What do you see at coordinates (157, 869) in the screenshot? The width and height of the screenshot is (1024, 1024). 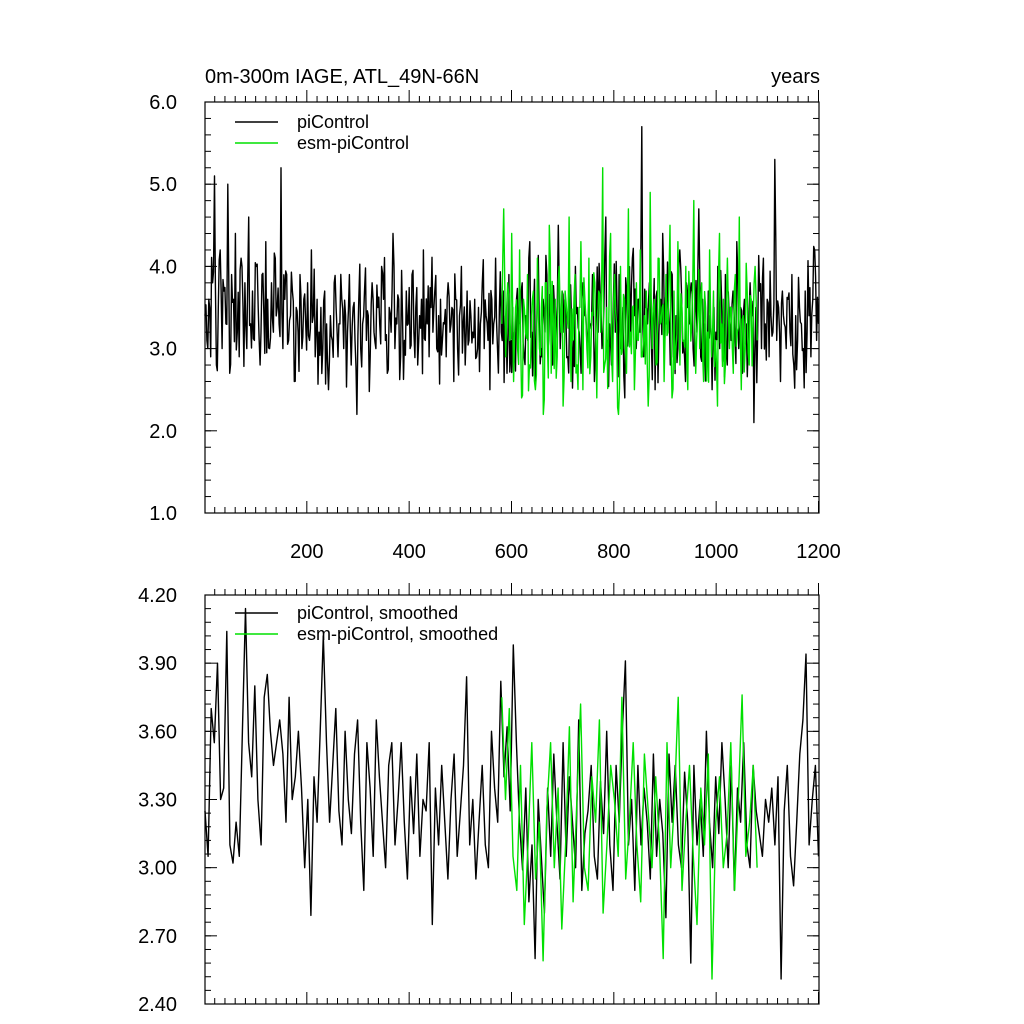 I see `y-tick-label: 3.00` at bounding box center [157, 869].